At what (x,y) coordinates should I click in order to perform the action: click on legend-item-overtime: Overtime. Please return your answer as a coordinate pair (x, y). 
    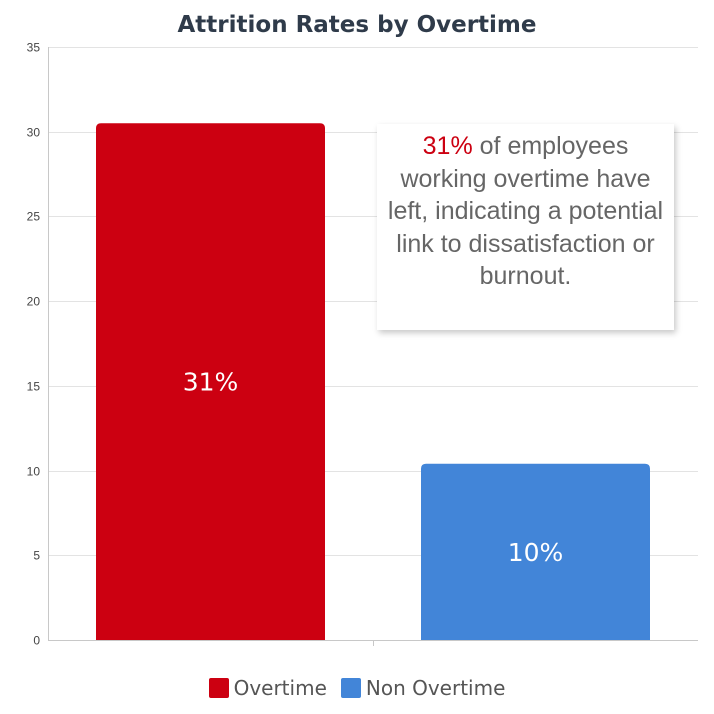
    Looking at the image, I should click on (267, 688).